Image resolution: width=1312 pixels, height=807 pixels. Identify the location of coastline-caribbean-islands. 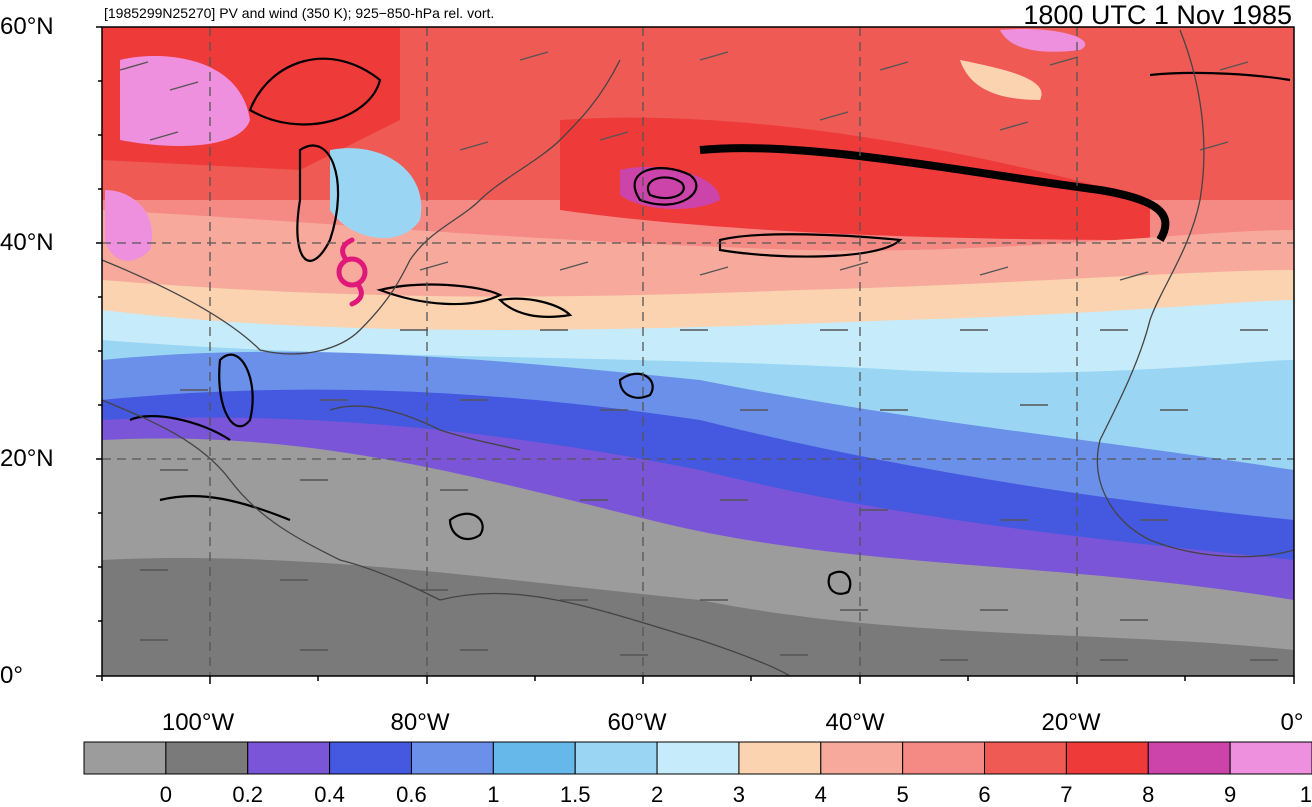
(425, 428).